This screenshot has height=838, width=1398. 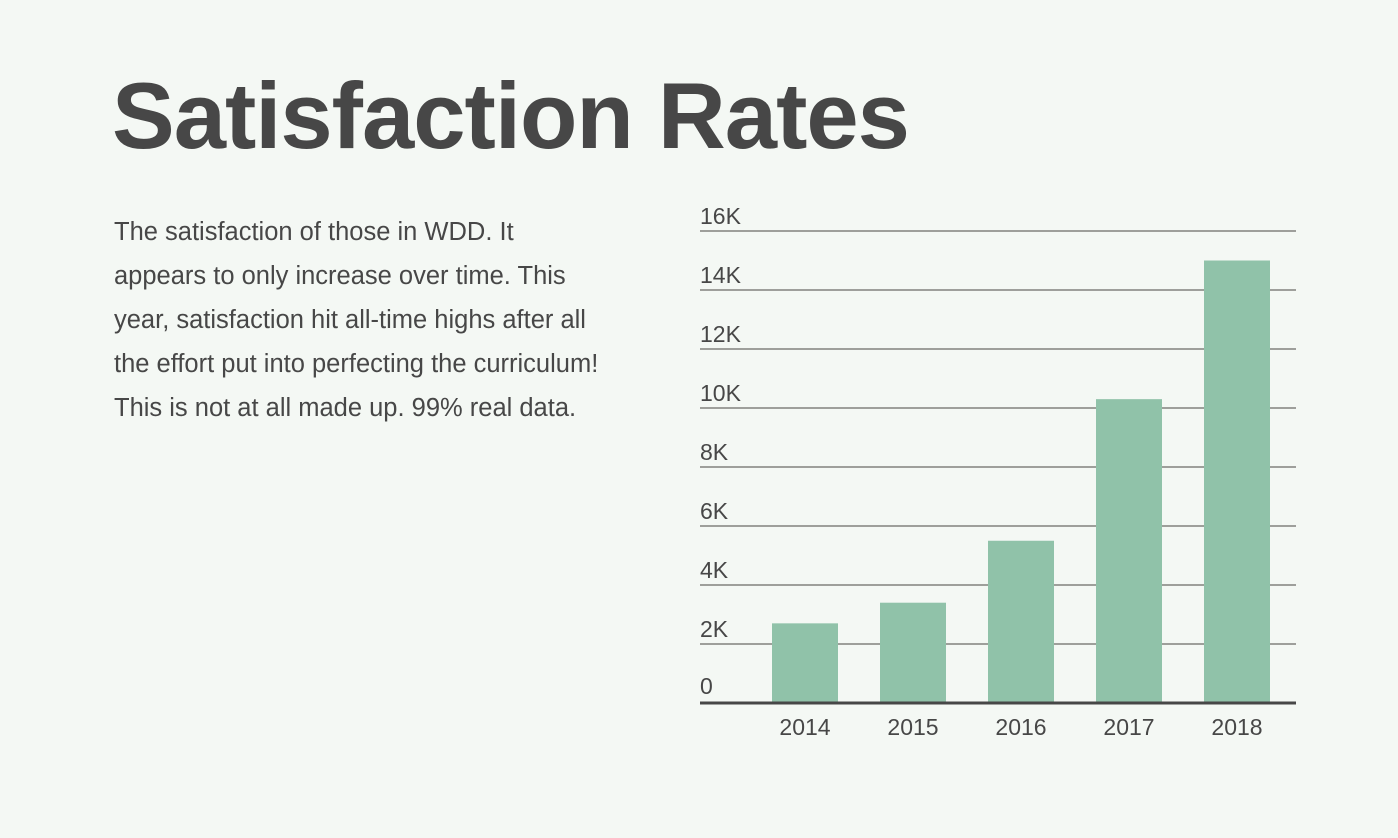 What do you see at coordinates (913, 652) in the screenshot?
I see `bar-2015` at bounding box center [913, 652].